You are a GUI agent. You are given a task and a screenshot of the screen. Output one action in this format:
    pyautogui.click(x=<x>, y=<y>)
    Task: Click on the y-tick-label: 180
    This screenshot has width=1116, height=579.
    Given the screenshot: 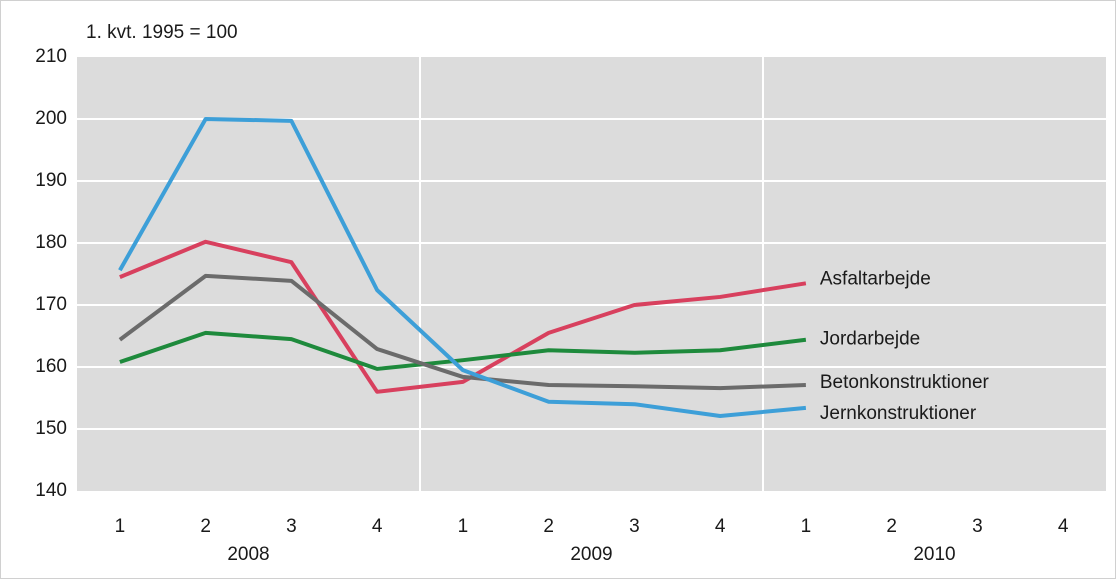 What is the action you would take?
    pyautogui.click(x=51, y=242)
    